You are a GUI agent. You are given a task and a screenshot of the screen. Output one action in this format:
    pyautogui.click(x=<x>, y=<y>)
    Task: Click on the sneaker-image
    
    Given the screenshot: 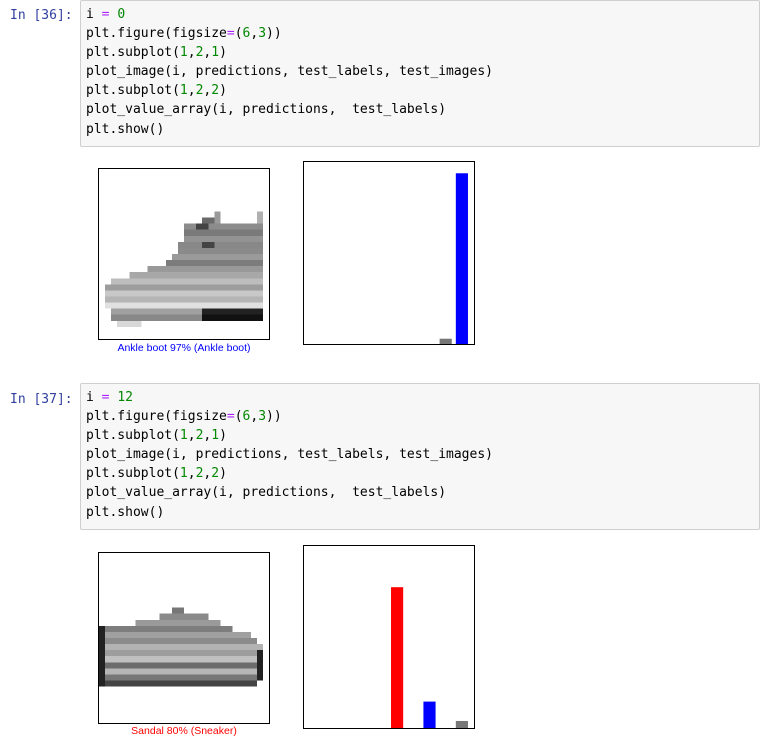 What is the action you would take?
    pyautogui.click(x=181, y=647)
    